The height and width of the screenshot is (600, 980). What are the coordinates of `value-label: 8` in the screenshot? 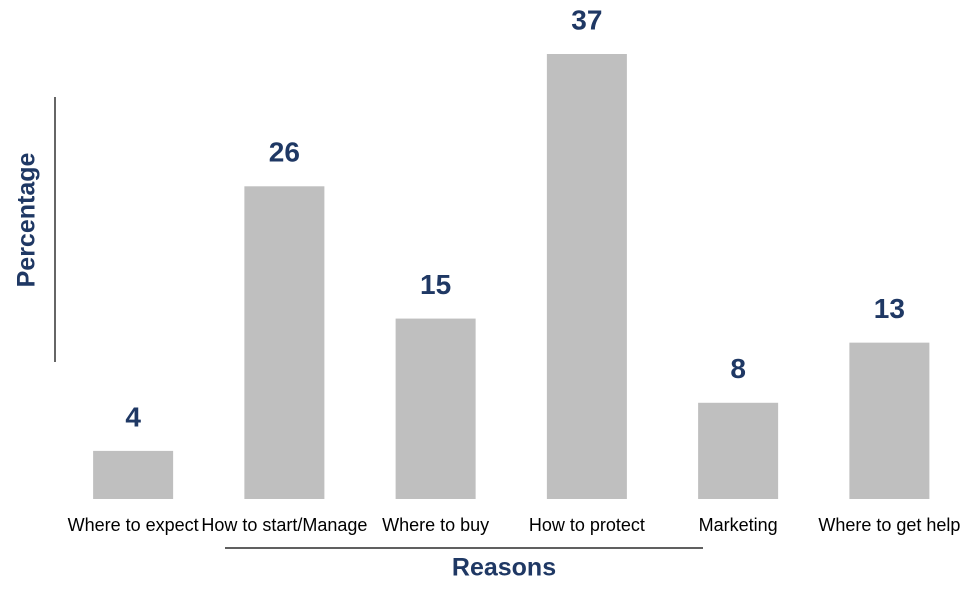 It's located at (738, 368).